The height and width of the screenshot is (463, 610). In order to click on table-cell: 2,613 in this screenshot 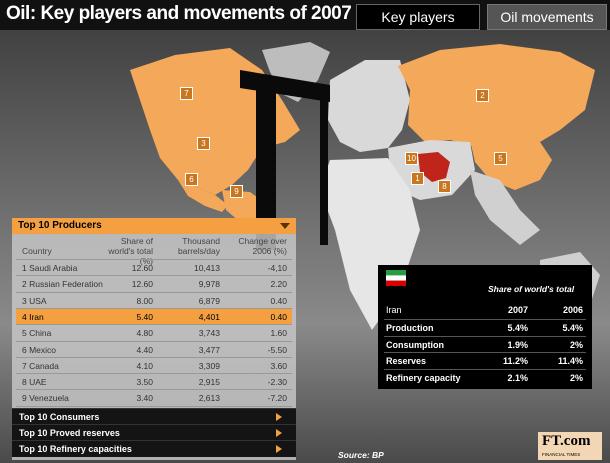, I will do `click(209, 398)`.